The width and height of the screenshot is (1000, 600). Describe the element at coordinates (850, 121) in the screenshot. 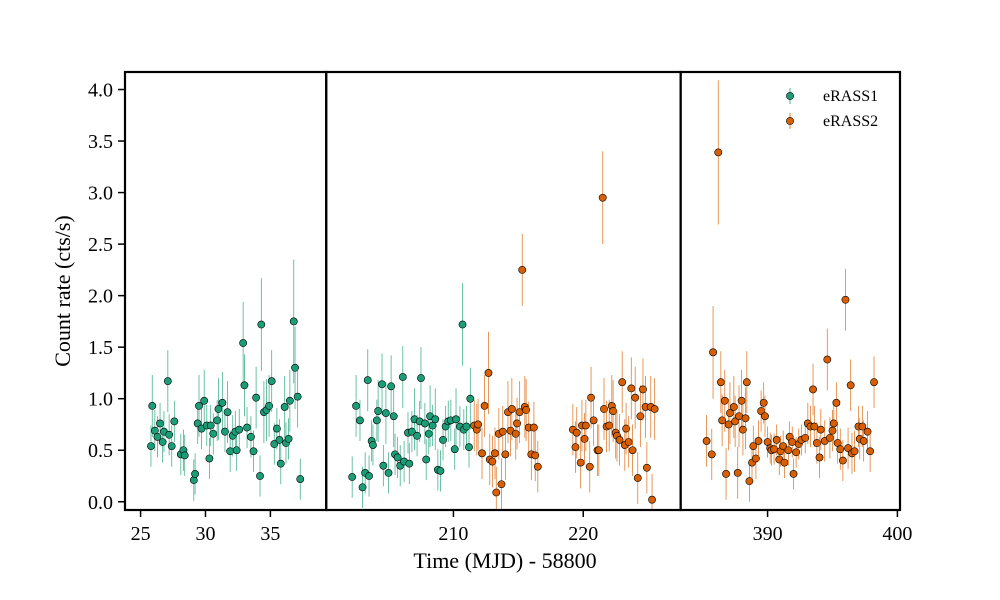

I see `legend-label: eRASS2` at that location.